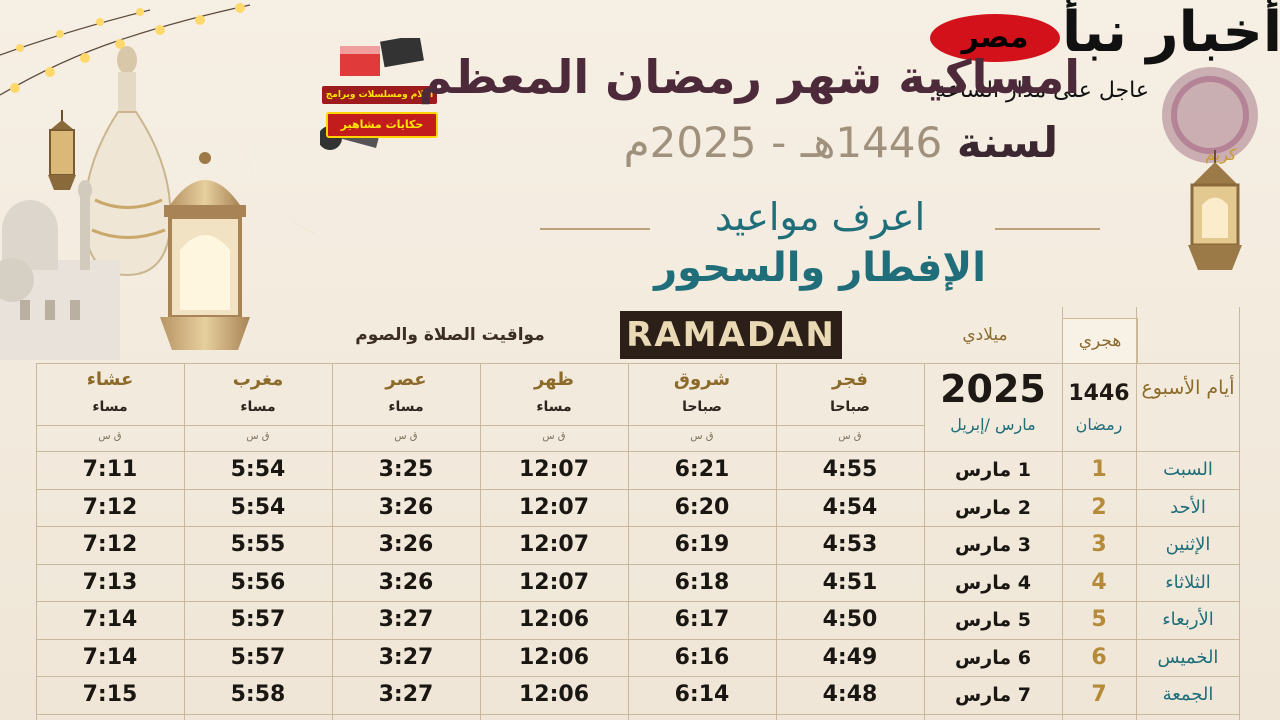  What do you see at coordinates (993, 582) in the screenshot?
I see `row-date: 4 مارس` at bounding box center [993, 582].